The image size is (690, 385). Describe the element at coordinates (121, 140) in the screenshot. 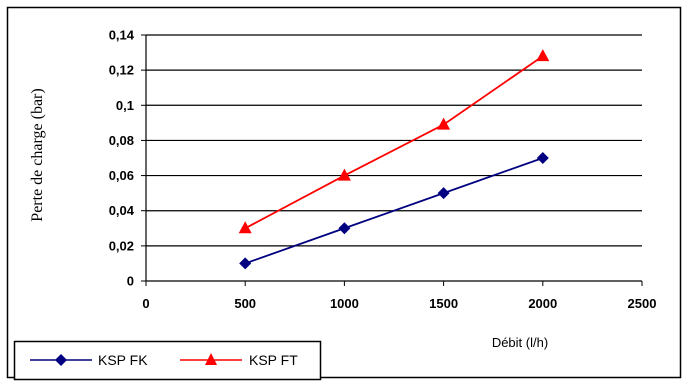

I see `y-tick-label: 0,08` at that location.